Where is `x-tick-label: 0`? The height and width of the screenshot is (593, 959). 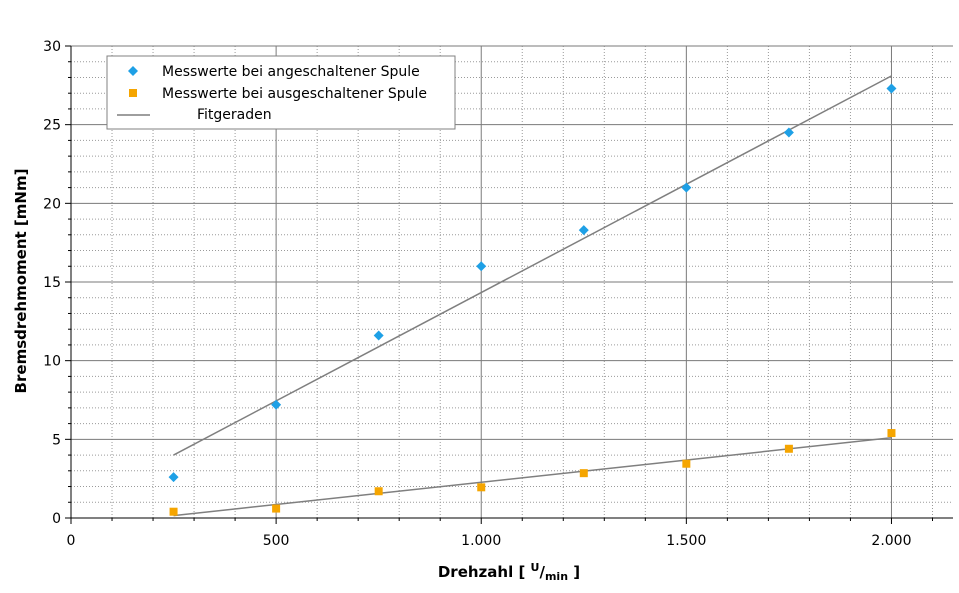 x-tick-label: 0 is located at coordinates (71, 541).